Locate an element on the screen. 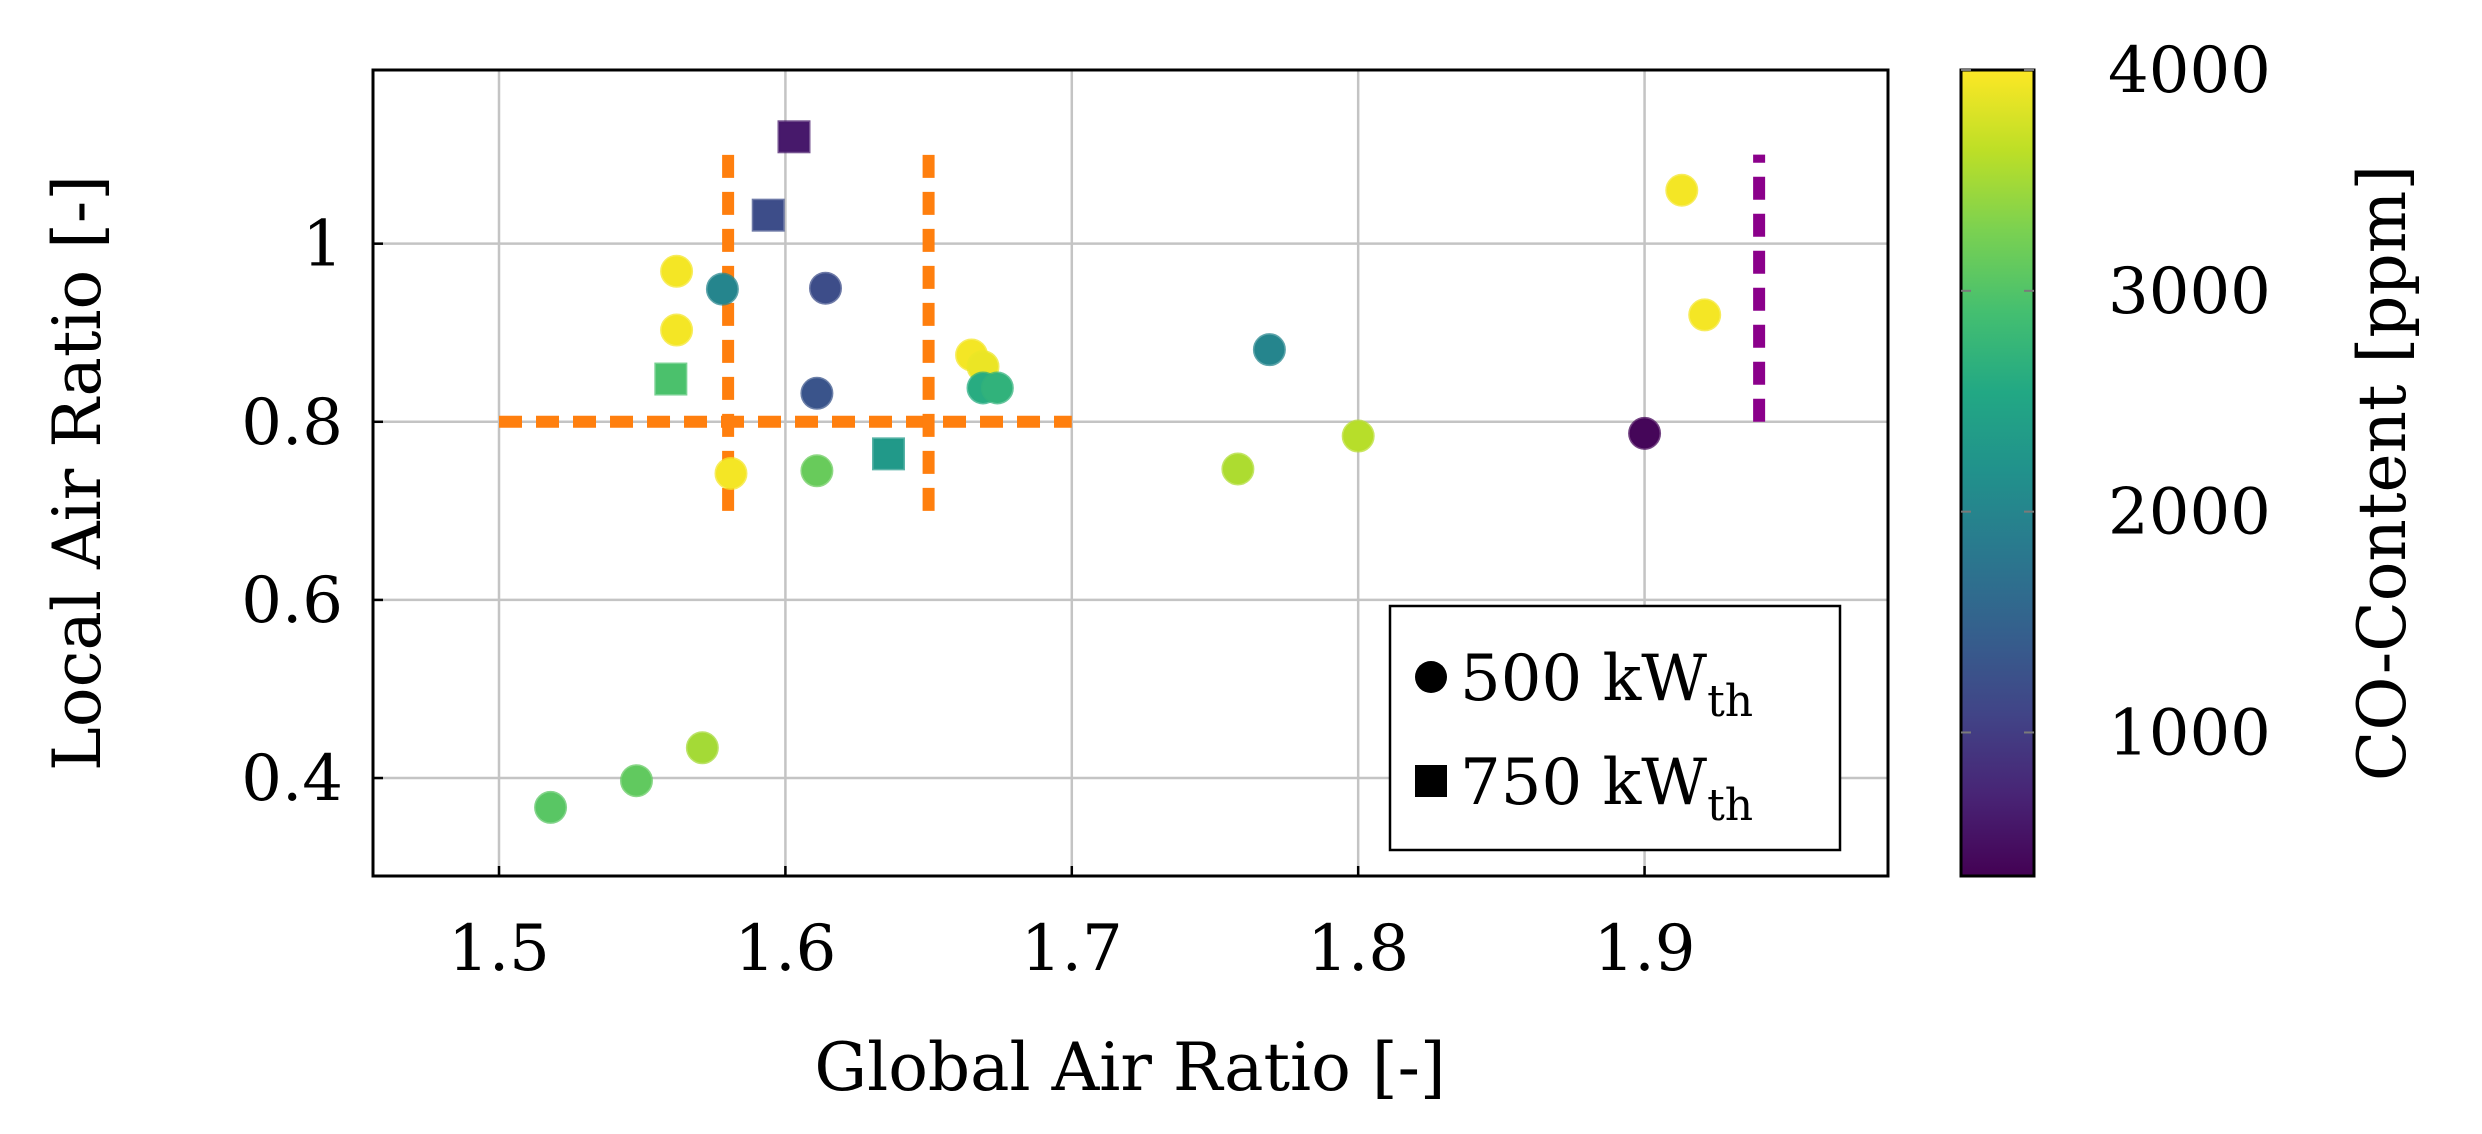  colorbar-tick-label: 1000 is located at coordinates (2189, 733).